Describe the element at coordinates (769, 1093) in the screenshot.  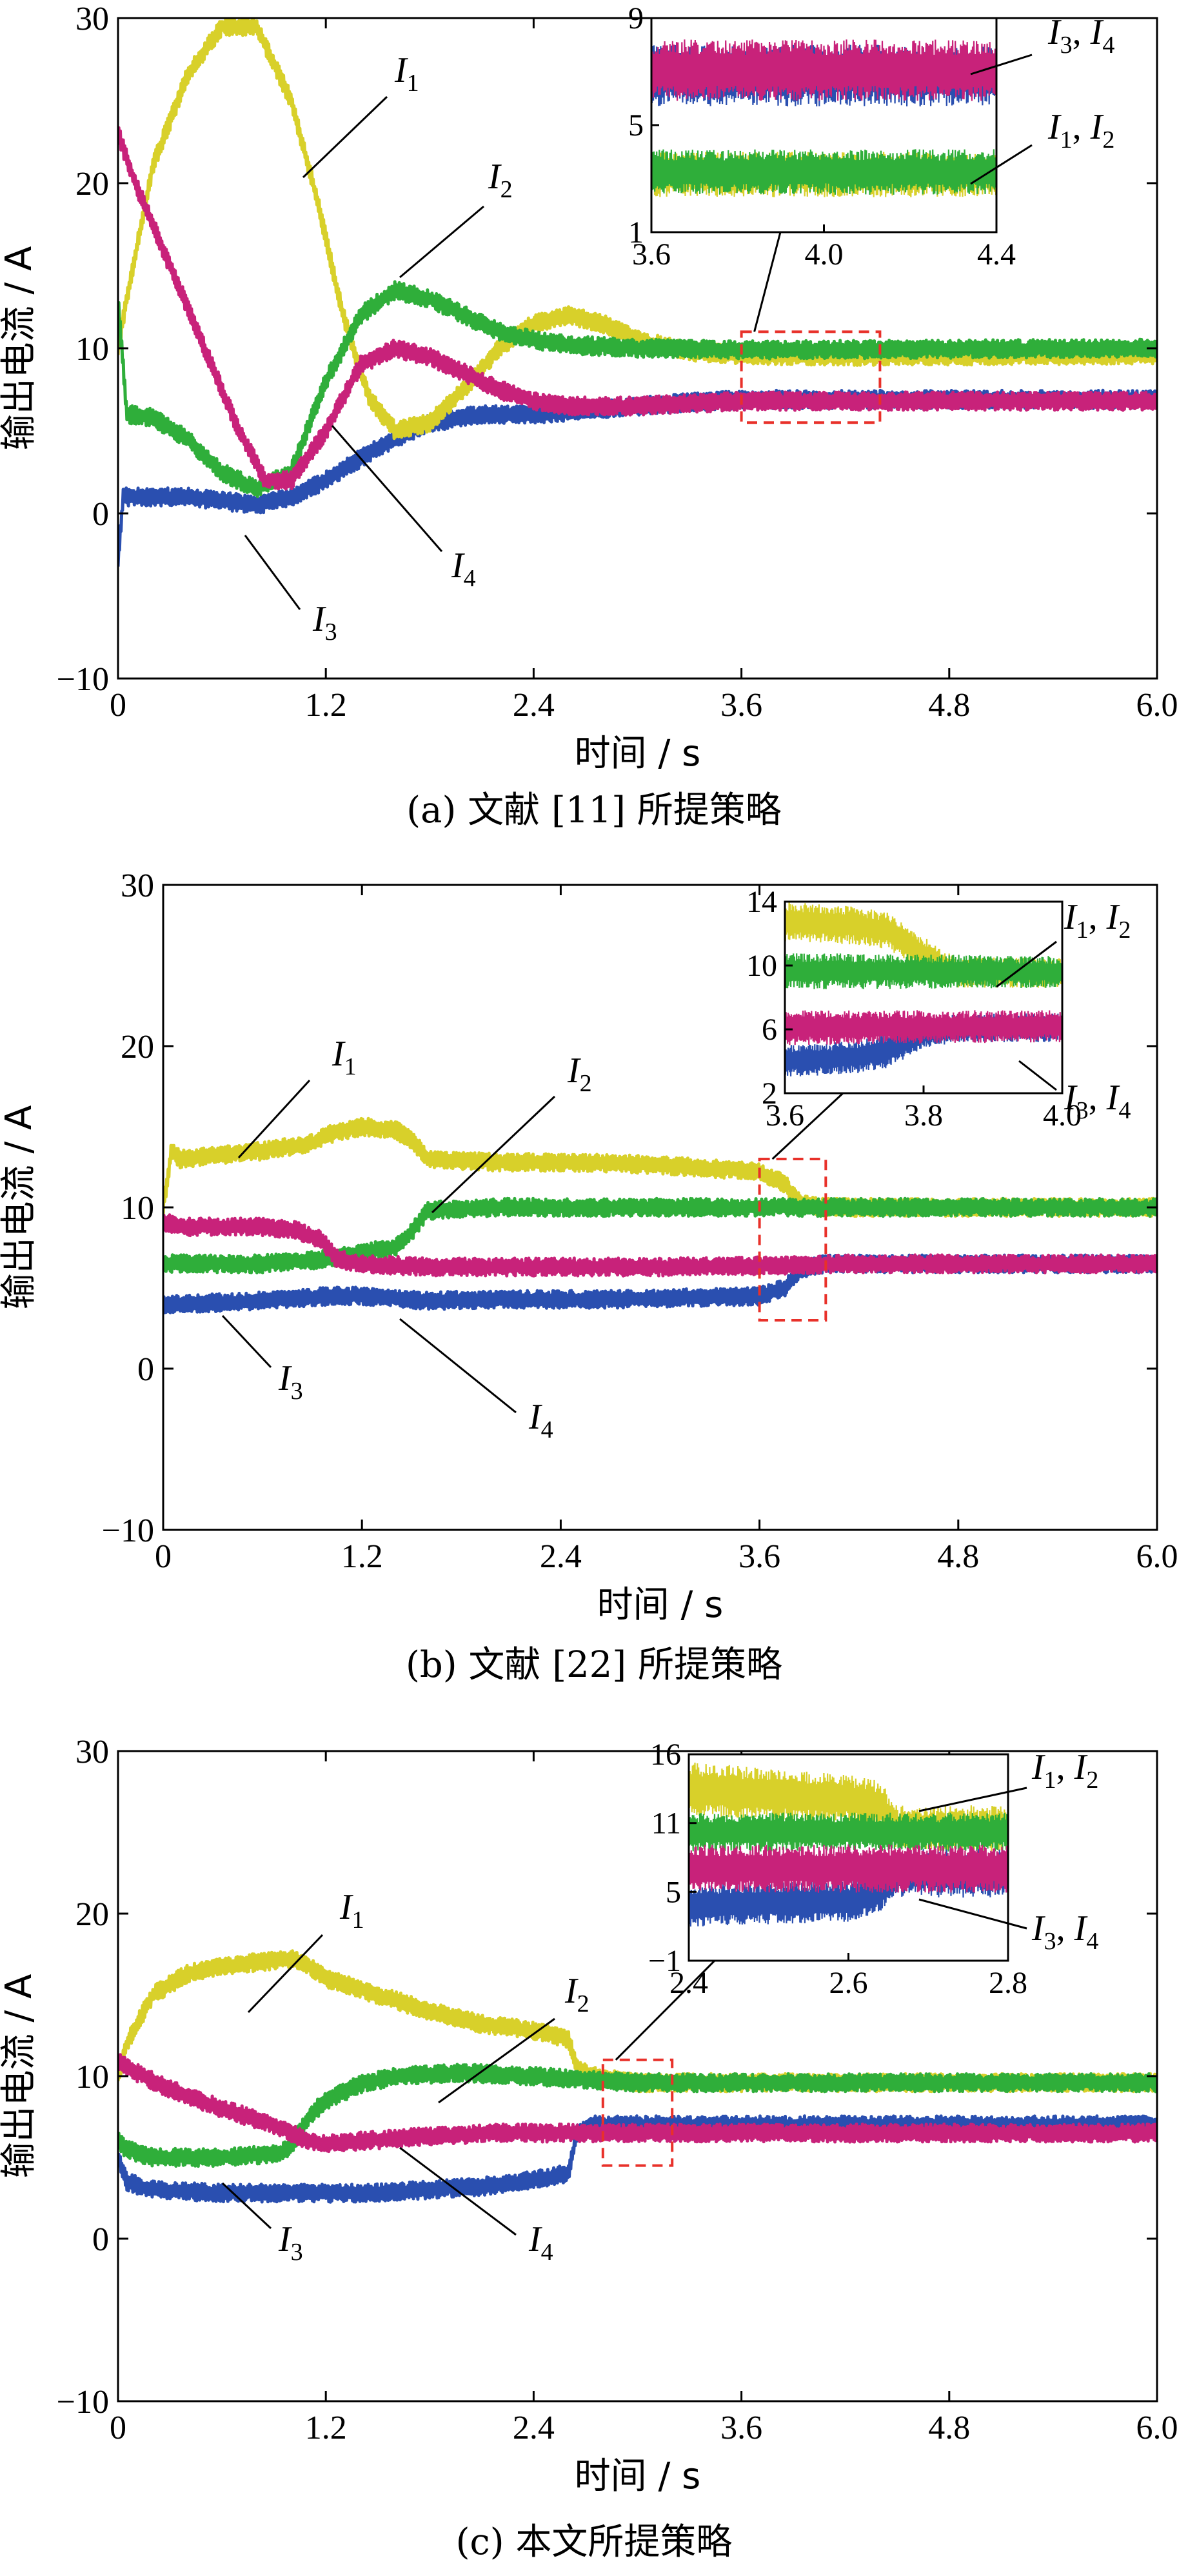
I see `inset-y-tick-label: 2` at that location.